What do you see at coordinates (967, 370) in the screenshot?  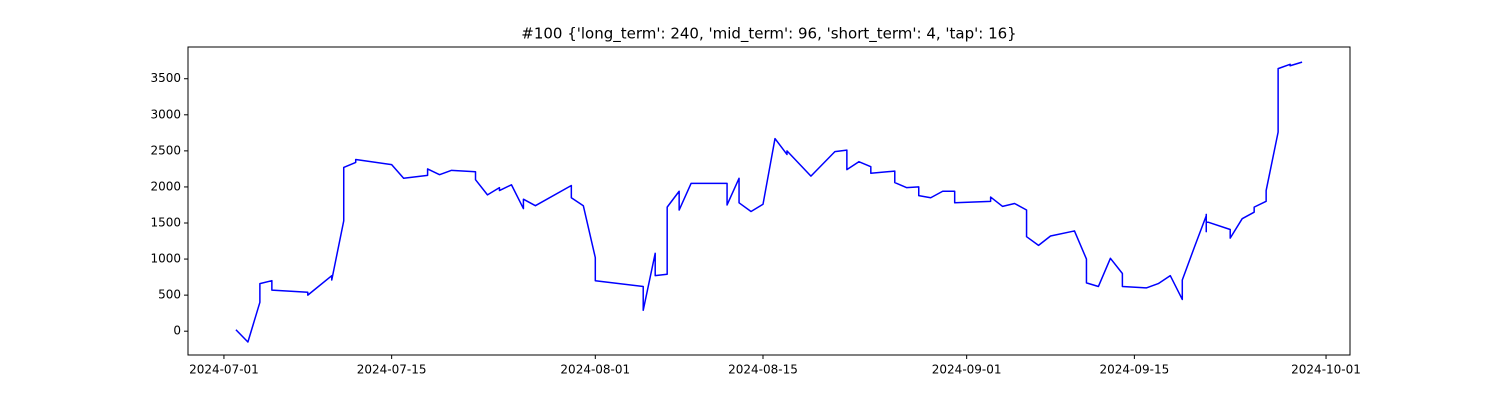 I see `x-tick-label: 2024-09-01` at bounding box center [967, 370].